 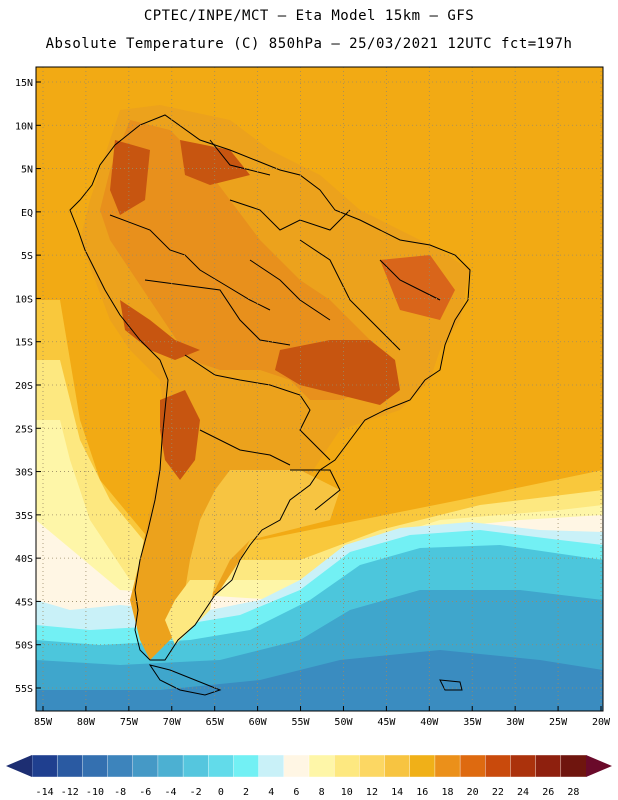 I want to click on colorbar-label: 10, so click(x=347, y=792).